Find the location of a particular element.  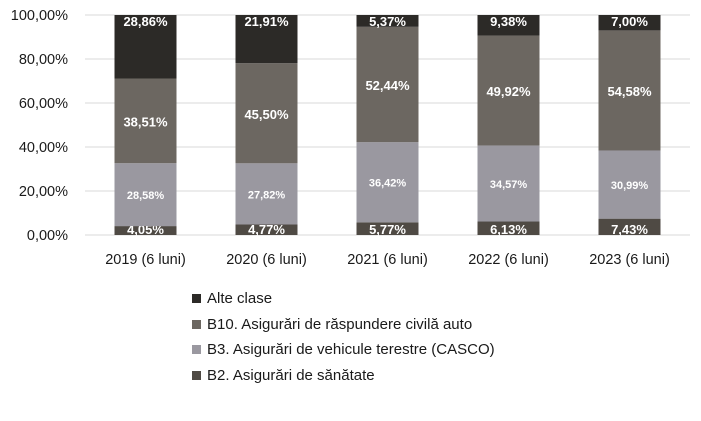

data-label: 6,13% is located at coordinates (508, 229).